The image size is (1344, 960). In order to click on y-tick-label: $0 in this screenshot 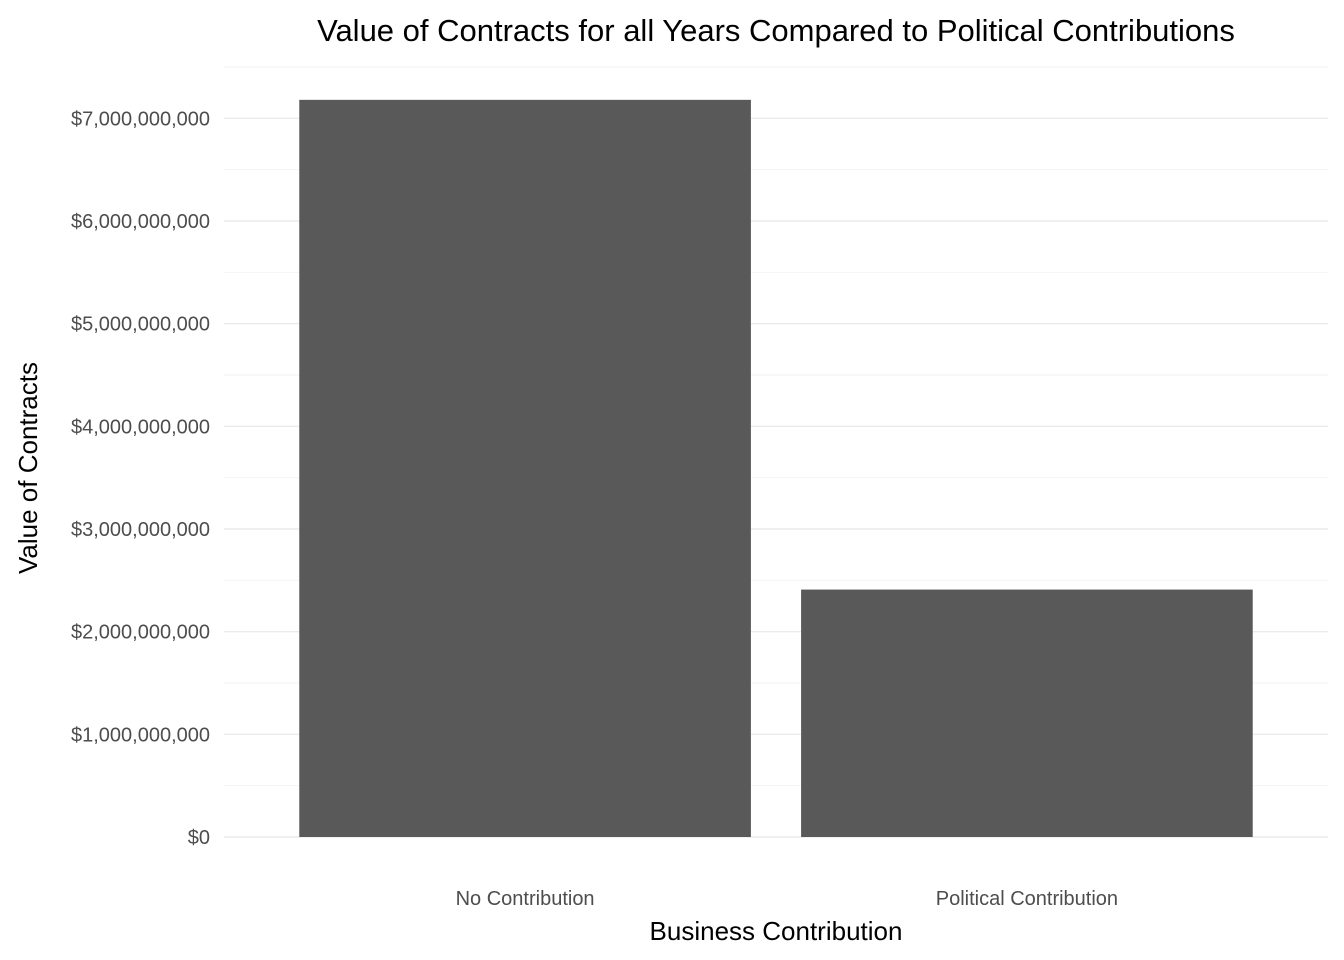, I will do `click(199, 838)`.